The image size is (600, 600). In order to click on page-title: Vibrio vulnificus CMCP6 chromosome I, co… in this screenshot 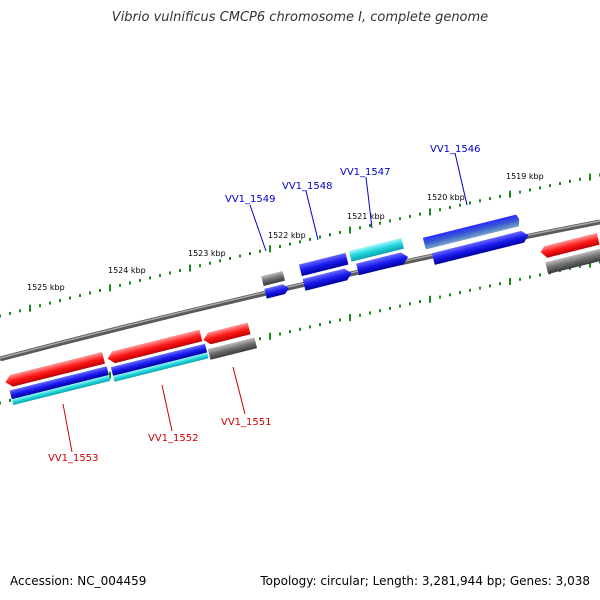, I will do `click(300, 17)`.